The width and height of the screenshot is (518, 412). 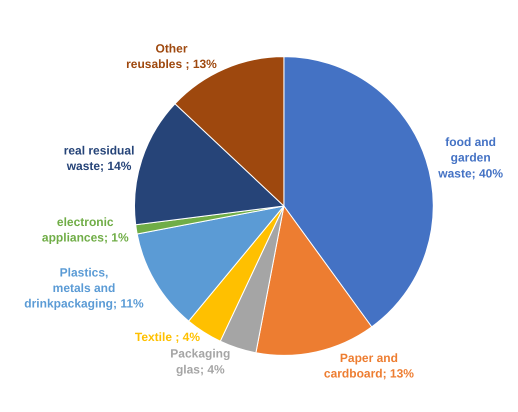 What do you see at coordinates (84, 288) in the screenshot?
I see `slice-label: Plastics, metals and drinkpackaging; 11%` at bounding box center [84, 288].